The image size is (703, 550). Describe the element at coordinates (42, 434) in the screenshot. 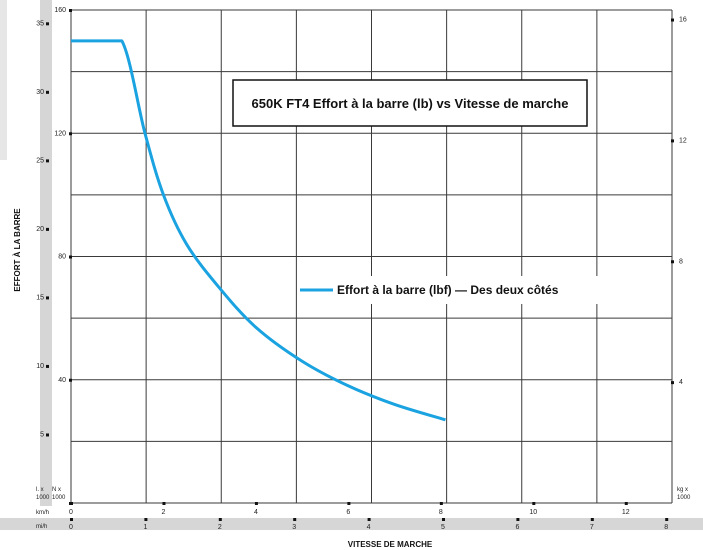

I see `lb-tick-label: 5` at that location.